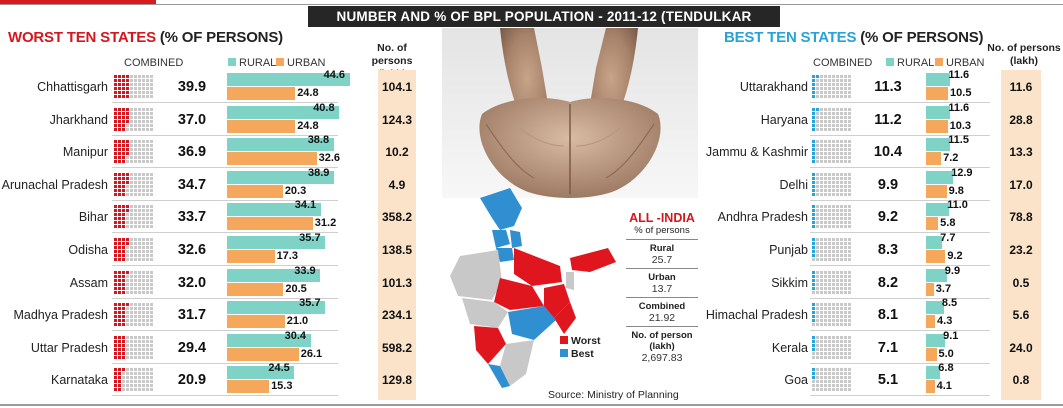 This screenshot has height=408, width=1063. I want to click on map-region-punjab-himachal, so click(501, 239).